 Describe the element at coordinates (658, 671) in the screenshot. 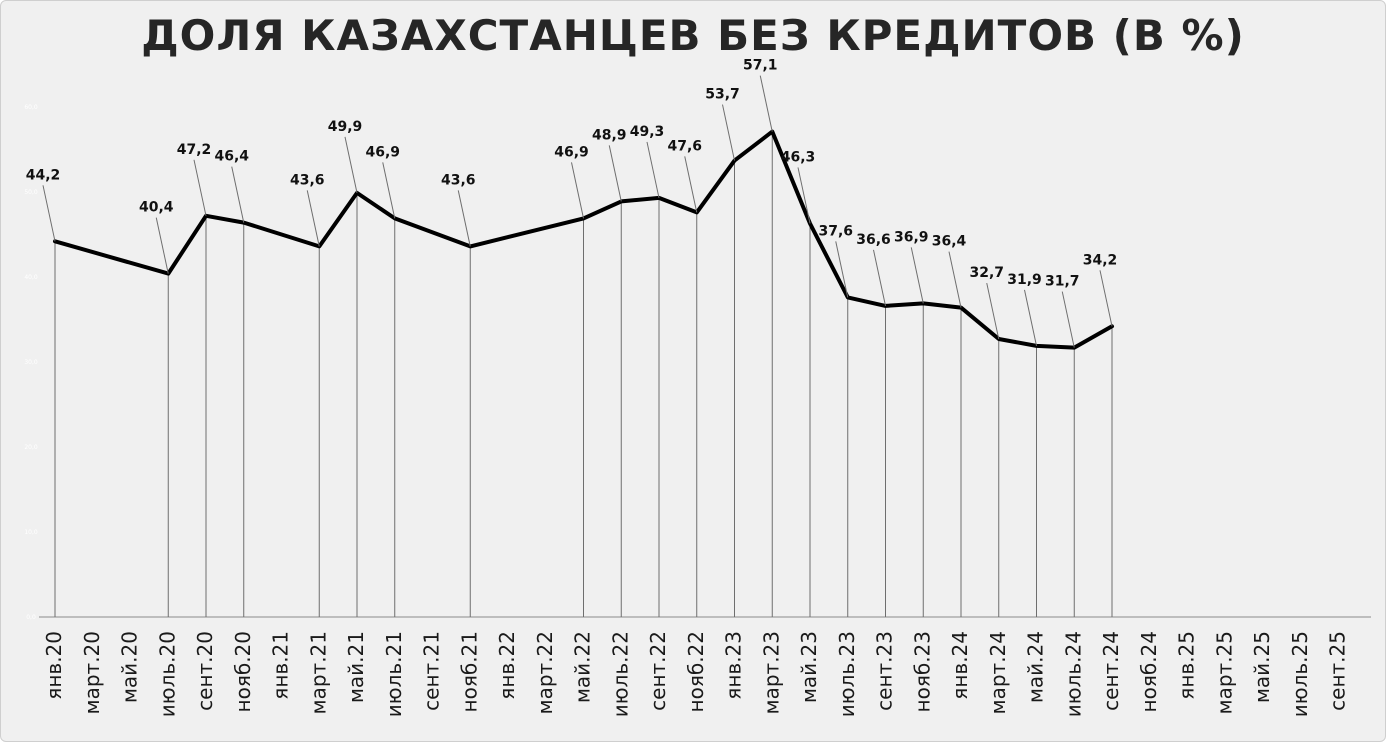

I see `x-tick-label: сент.22` at that location.